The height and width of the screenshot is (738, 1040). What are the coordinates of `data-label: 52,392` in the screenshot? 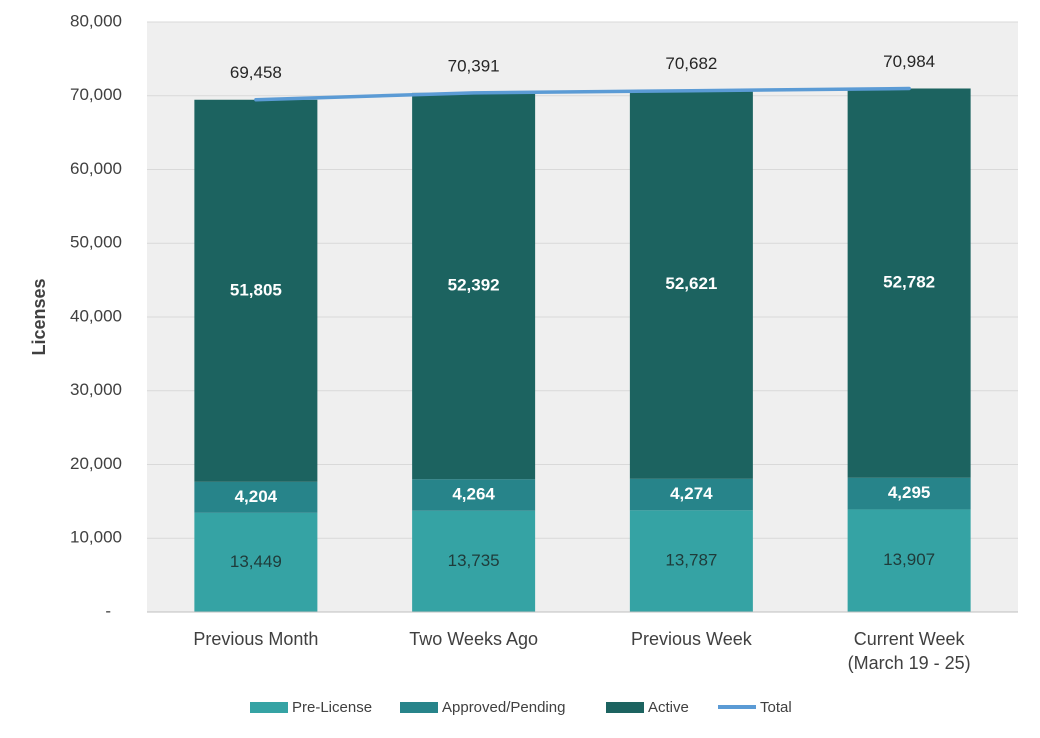 It's located at (474, 285).